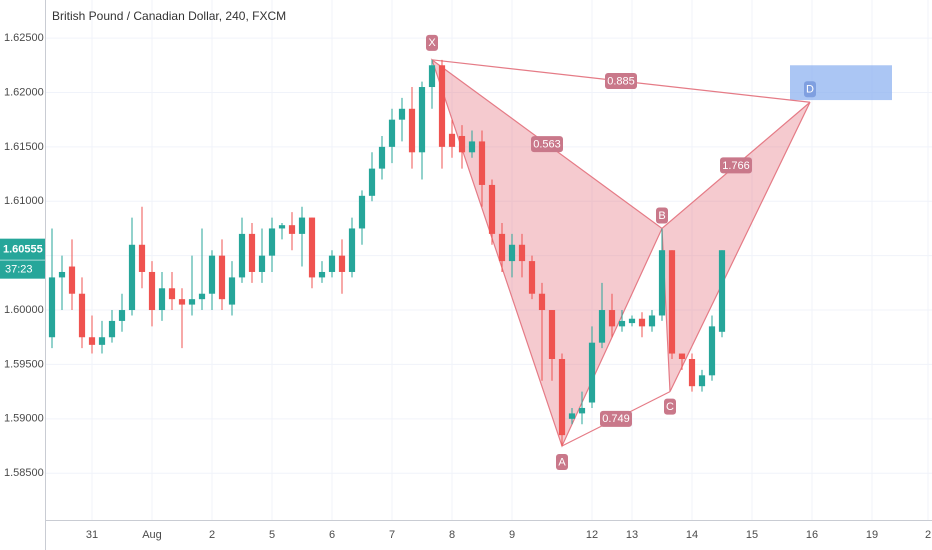 The image size is (932, 550). Describe the element at coordinates (24, 92) in the screenshot. I see `y-tick-label: 1.62000` at that location.